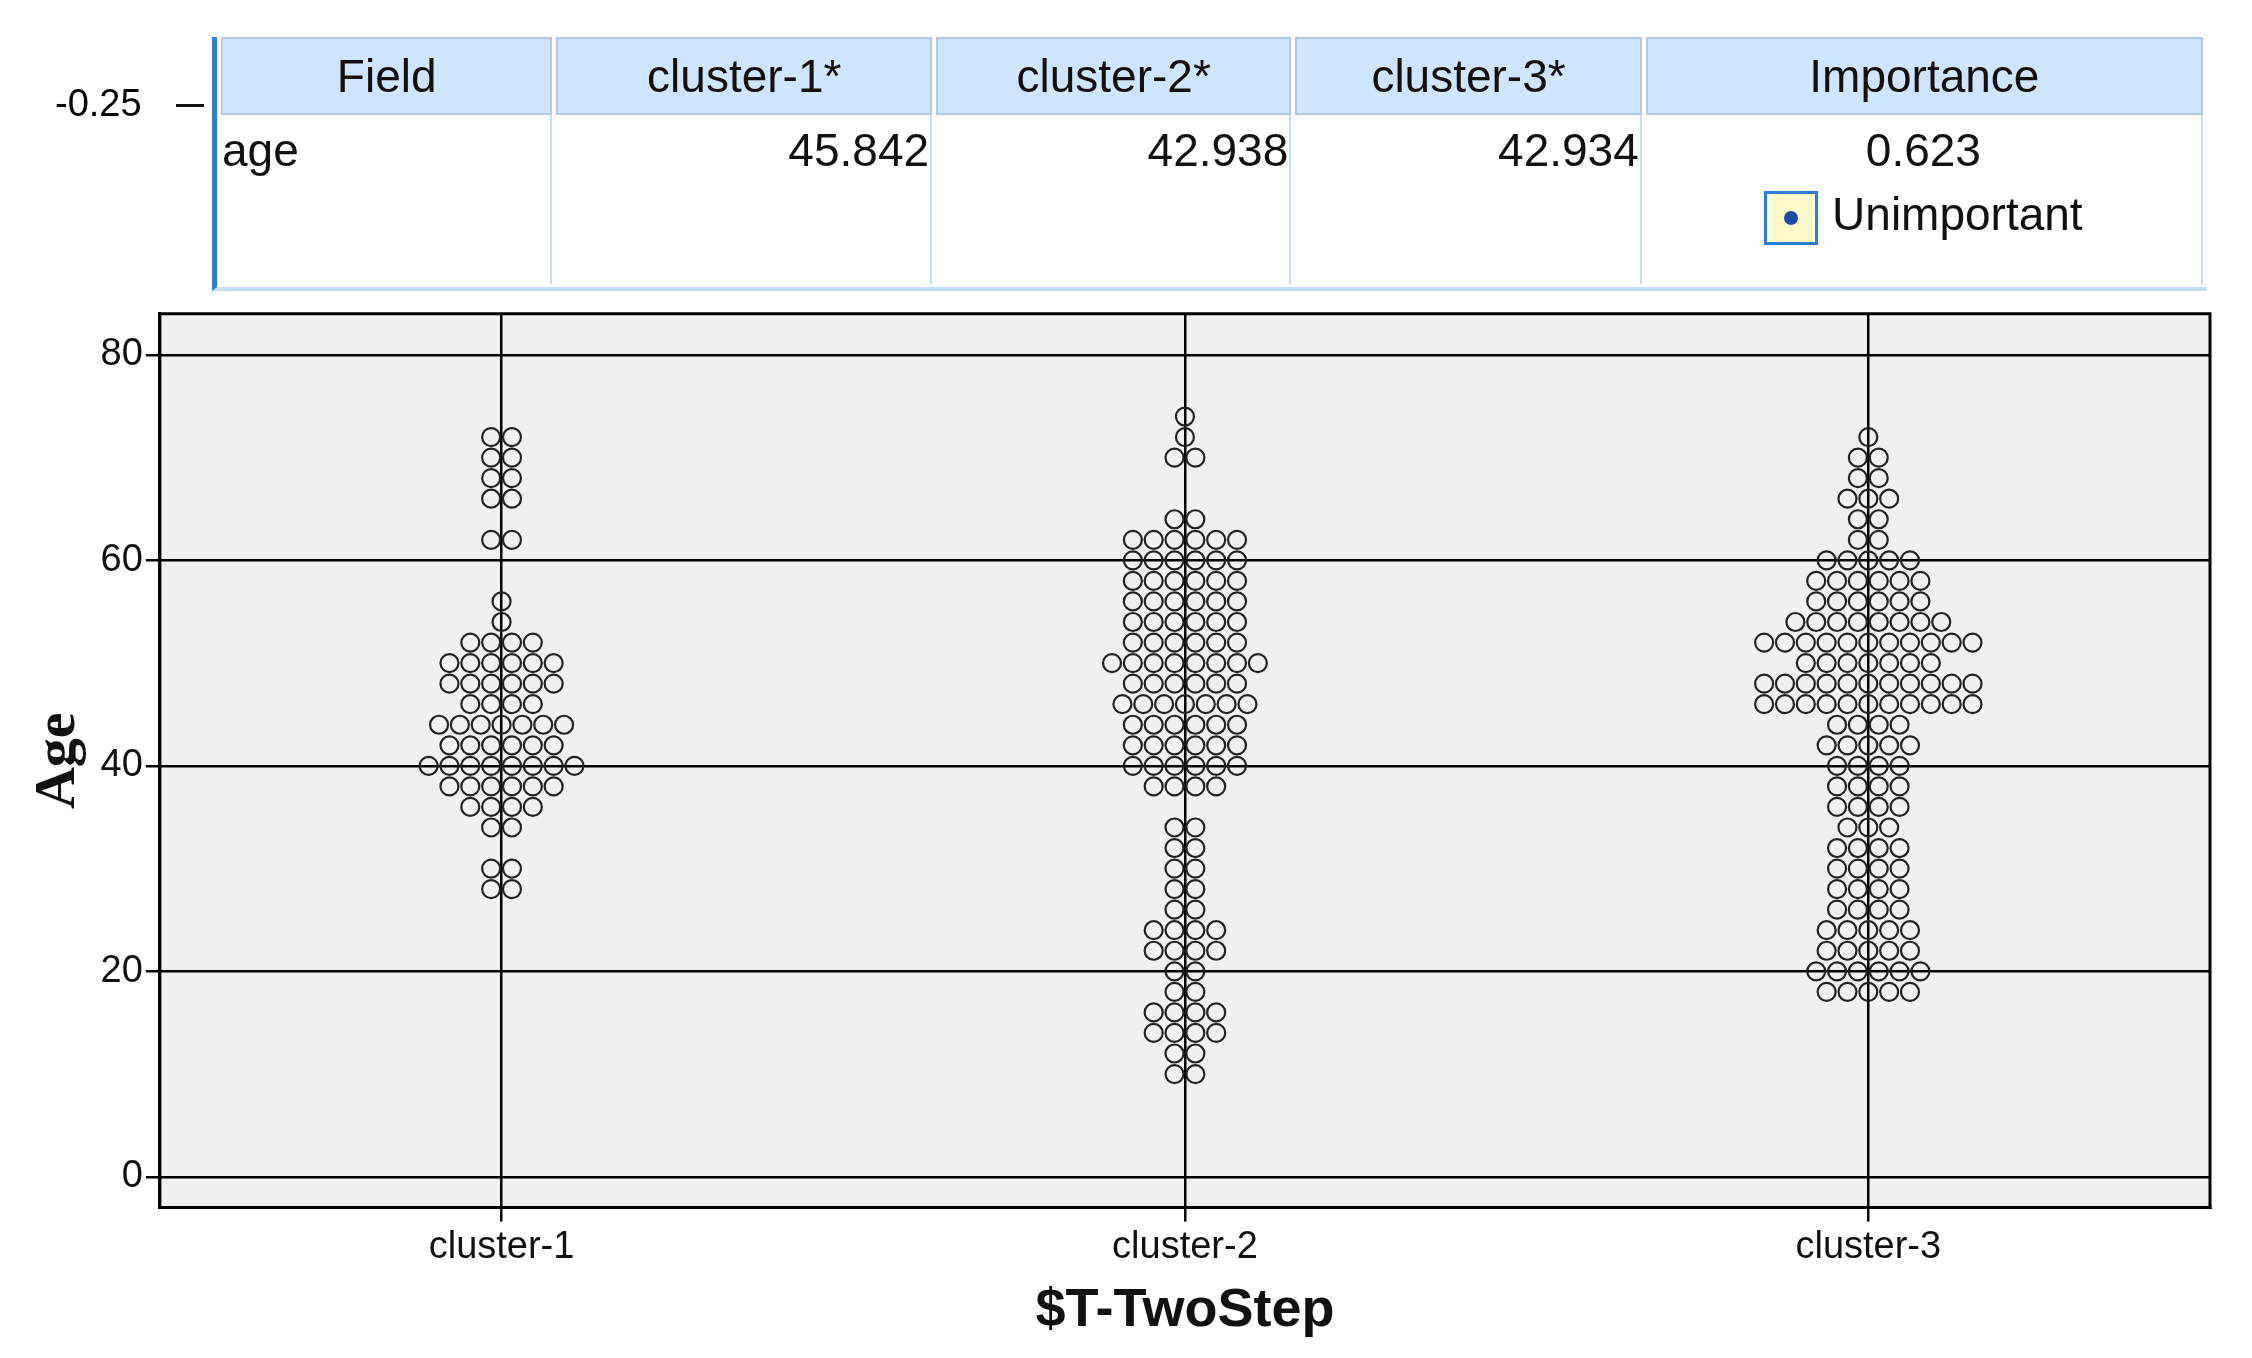 Image resolution: width=2252 pixels, height=1358 pixels. Describe the element at coordinates (121, 557) in the screenshot. I see `y-tick-label: 60` at that location.